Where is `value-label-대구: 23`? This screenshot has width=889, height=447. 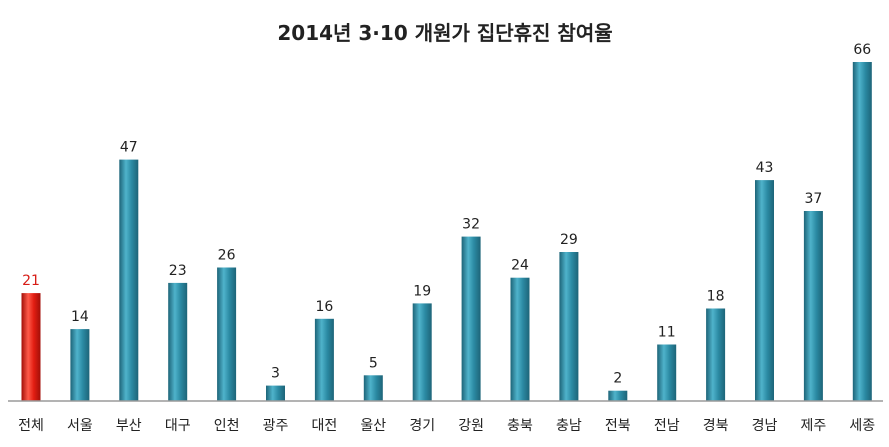 value-label-대구: 23 is located at coordinates (178, 271).